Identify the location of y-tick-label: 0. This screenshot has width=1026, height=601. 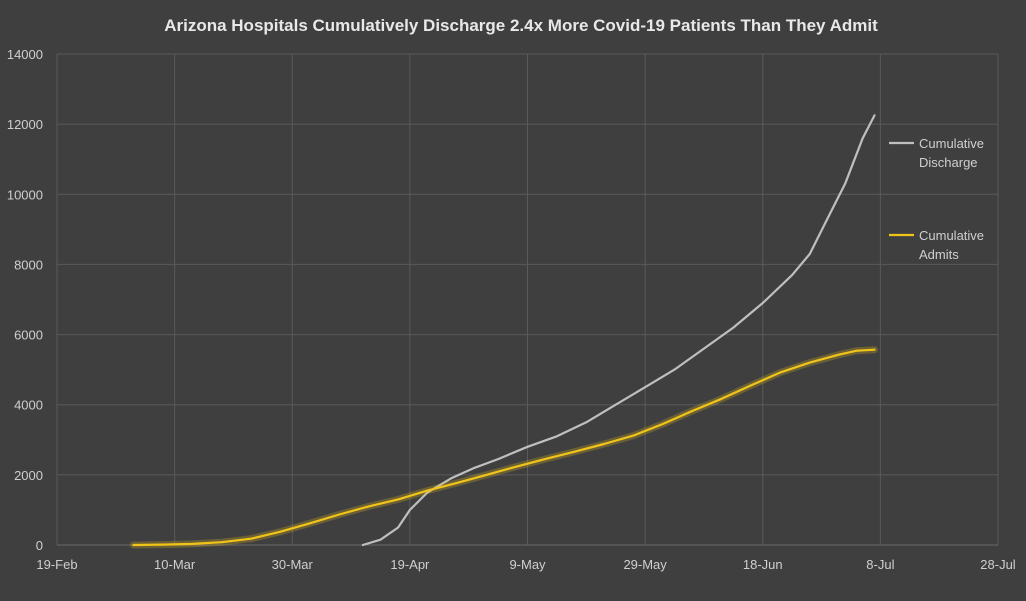
(39, 545).